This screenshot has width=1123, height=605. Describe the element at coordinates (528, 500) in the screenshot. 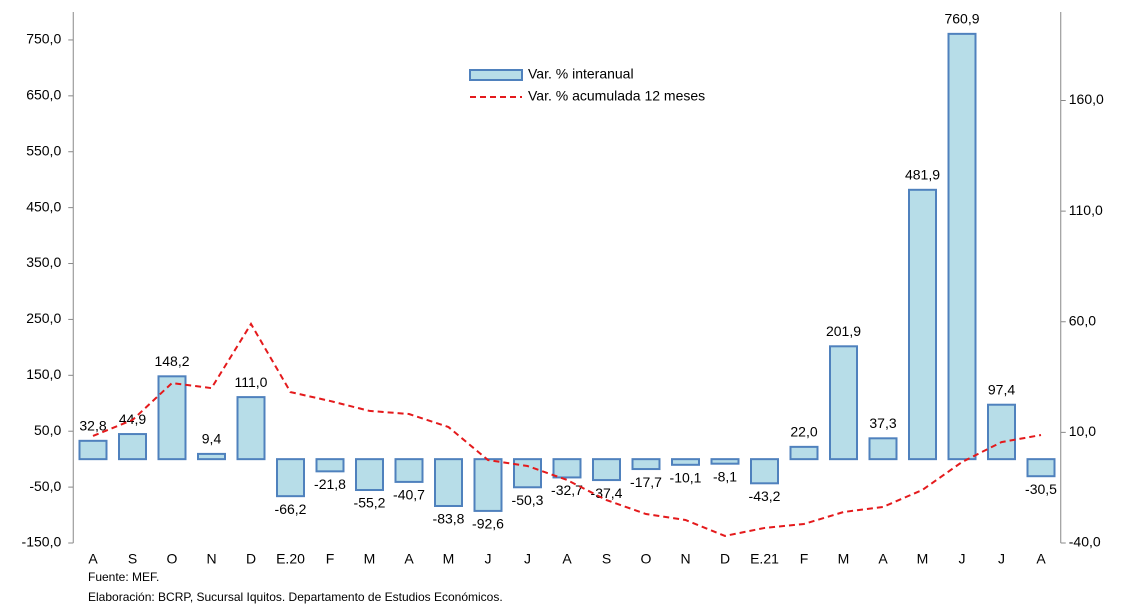

I see `value-label: -50,3` at that location.